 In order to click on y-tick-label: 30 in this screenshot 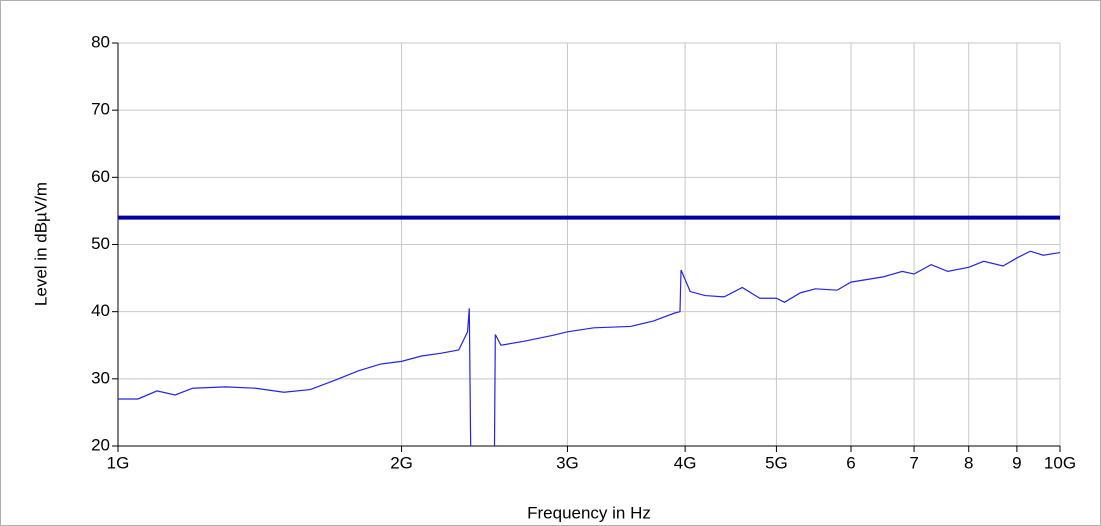, I will do `click(100, 377)`.